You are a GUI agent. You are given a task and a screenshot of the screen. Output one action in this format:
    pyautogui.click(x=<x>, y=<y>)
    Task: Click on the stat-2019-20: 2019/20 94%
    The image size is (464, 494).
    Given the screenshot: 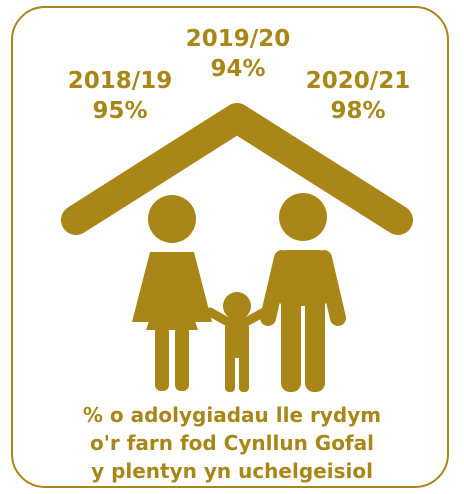 What is the action you would take?
    pyautogui.click(x=238, y=54)
    